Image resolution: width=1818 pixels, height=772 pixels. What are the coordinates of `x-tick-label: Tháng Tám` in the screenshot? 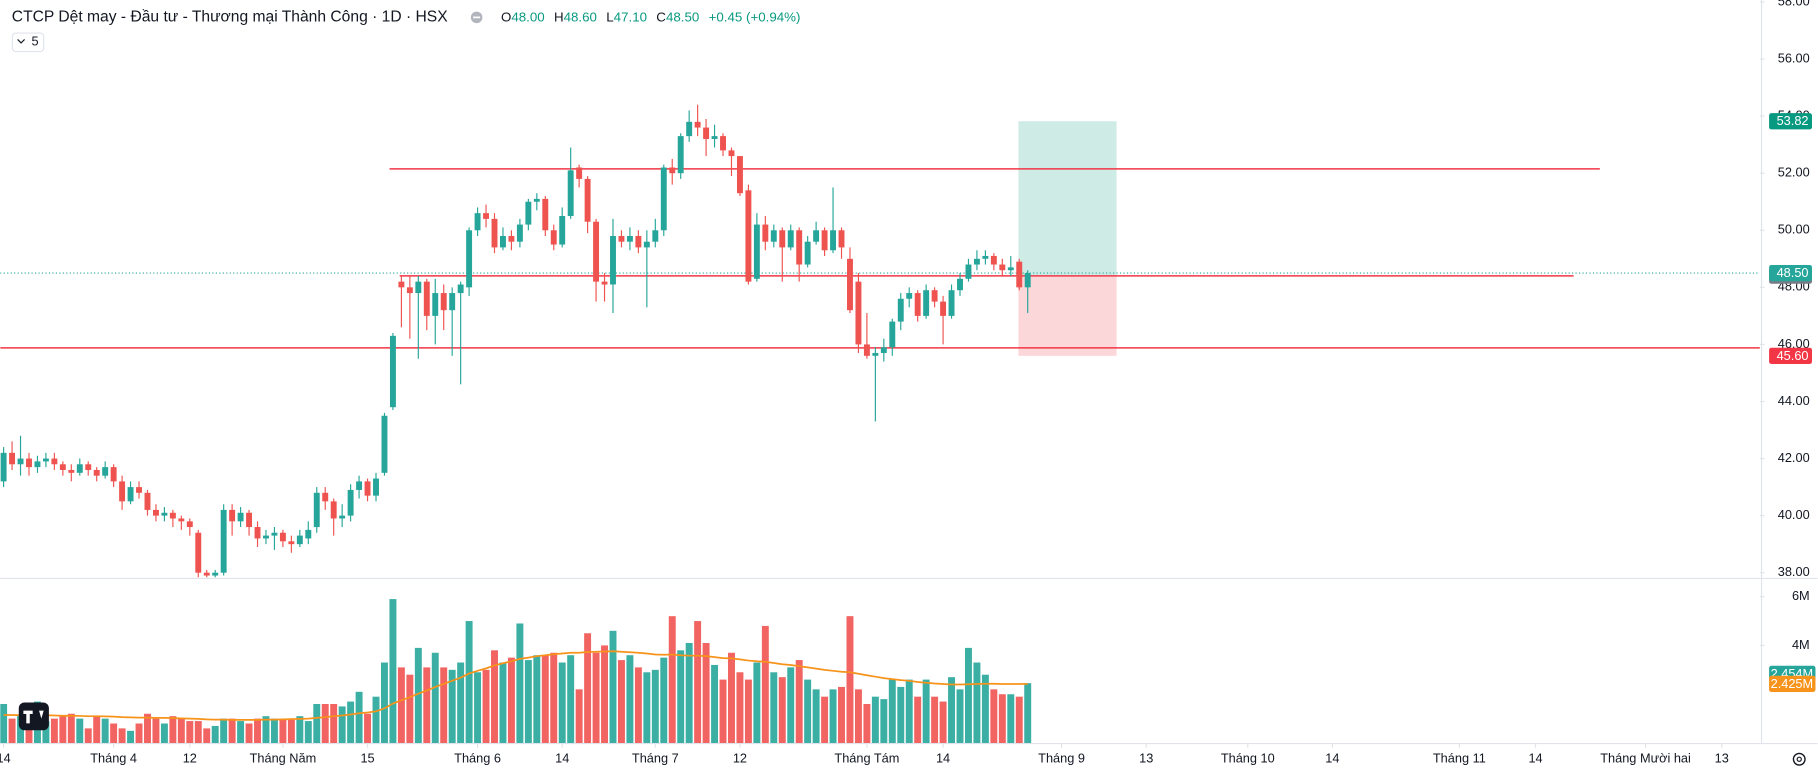 It's located at (866, 758).